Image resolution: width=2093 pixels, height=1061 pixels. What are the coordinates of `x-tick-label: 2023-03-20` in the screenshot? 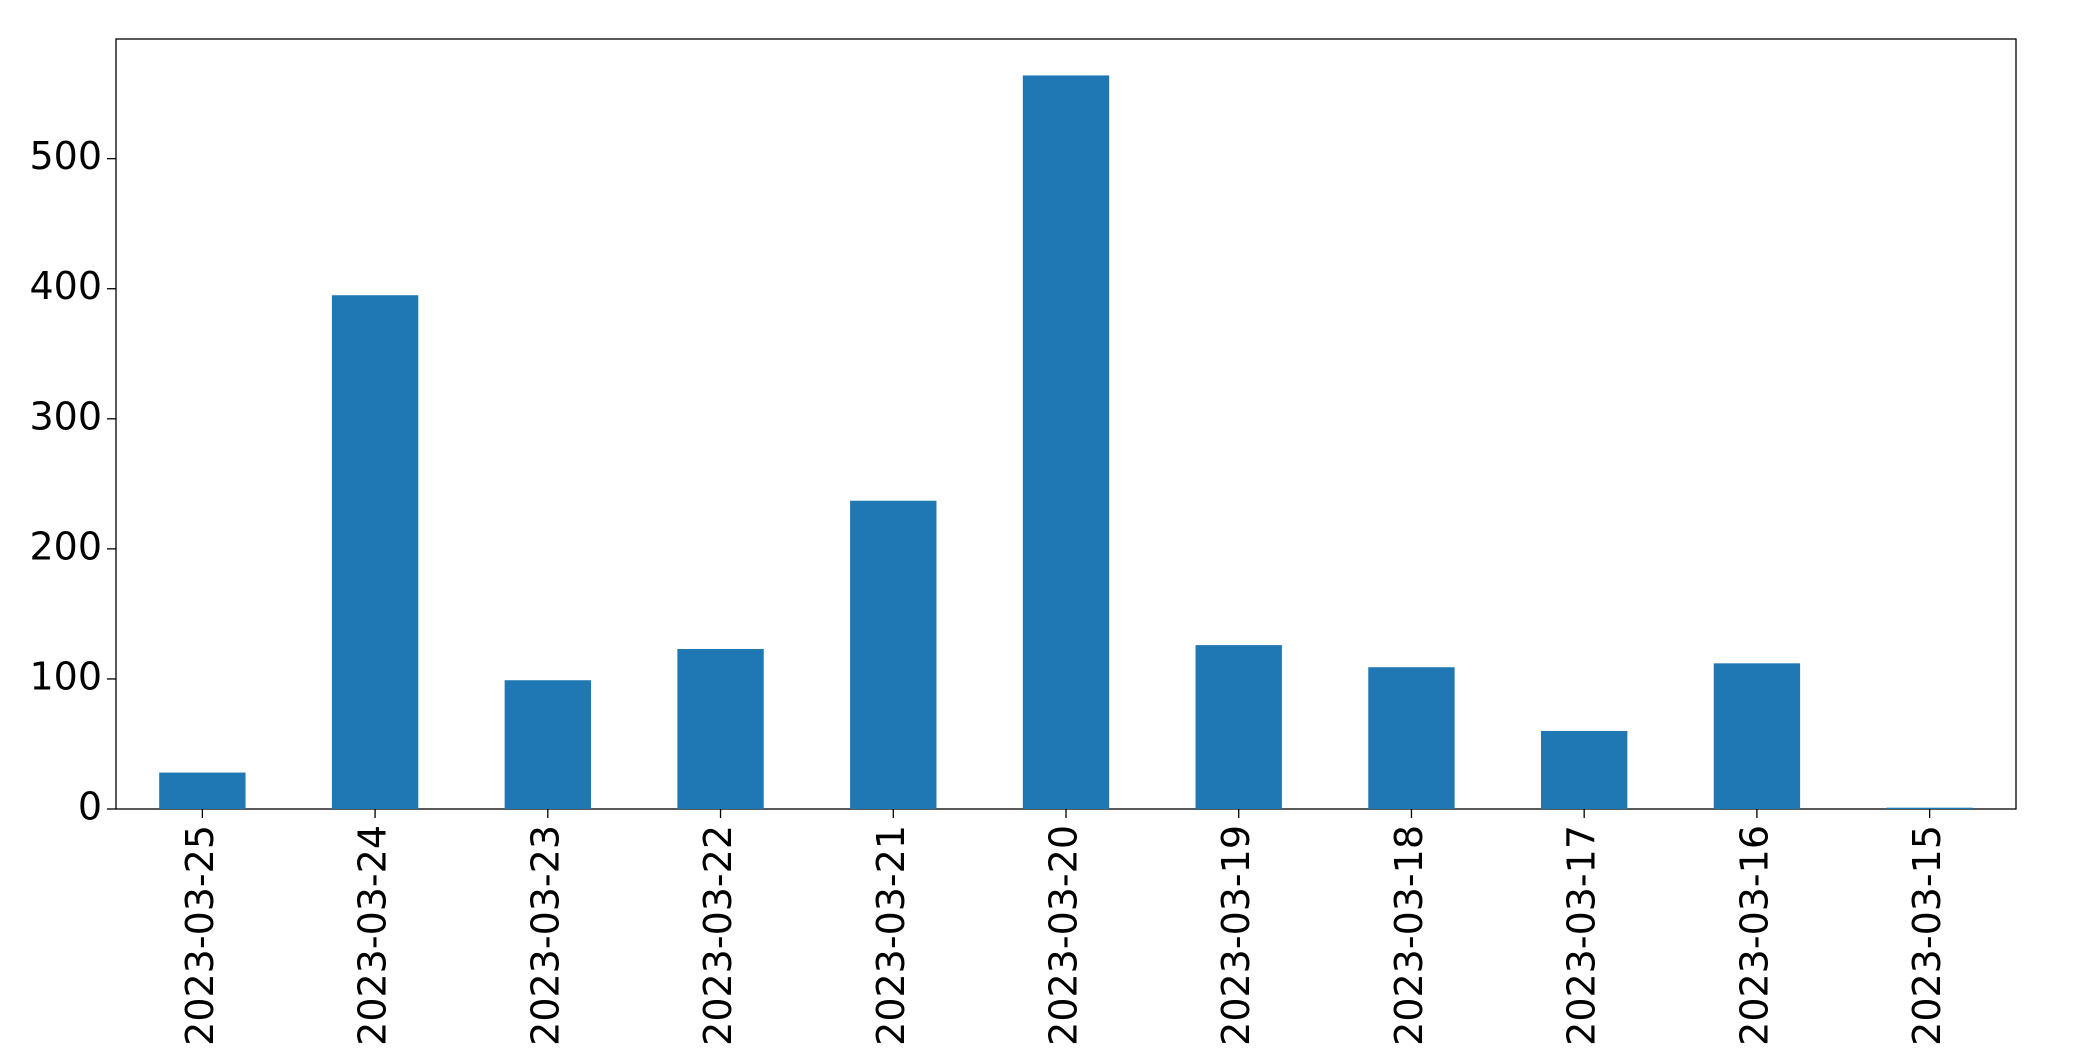 It's located at (1064, 935).